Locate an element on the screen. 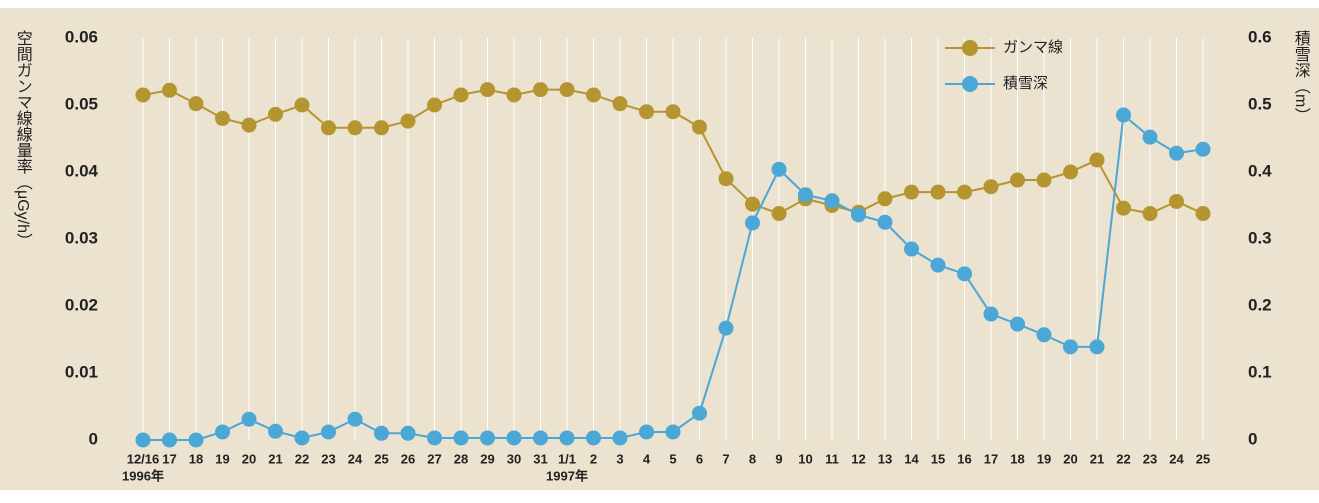 Image resolution: width=1319 pixels, height=503 pixels. x-tick-label: 22 is located at coordinates (1123, 458).